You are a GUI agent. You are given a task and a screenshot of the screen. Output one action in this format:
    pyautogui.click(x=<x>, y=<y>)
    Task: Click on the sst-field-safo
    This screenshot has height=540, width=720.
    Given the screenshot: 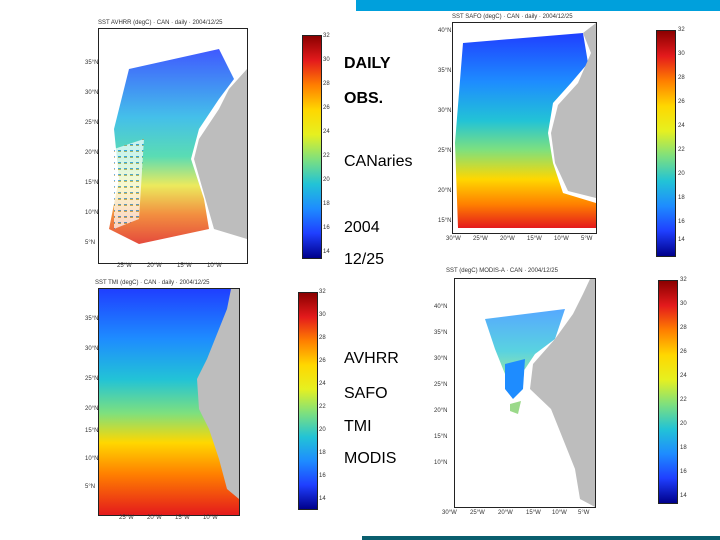 What is the action you would take?
    pyautogui.click(x=524, y=128)
    